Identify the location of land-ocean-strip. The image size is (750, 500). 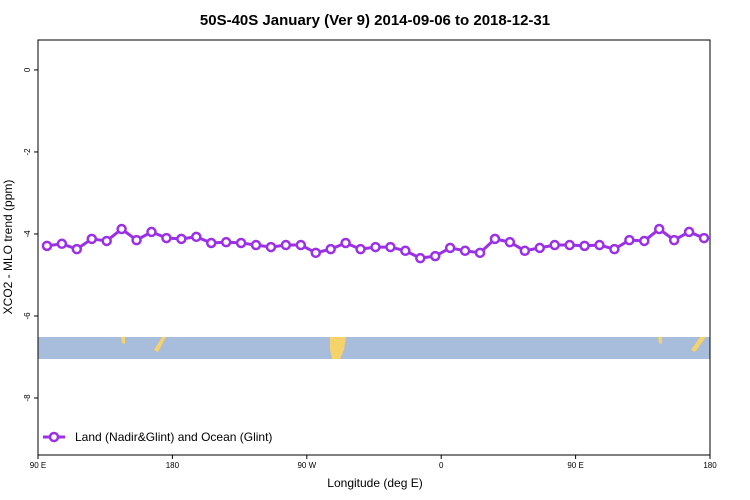
(374, 348).